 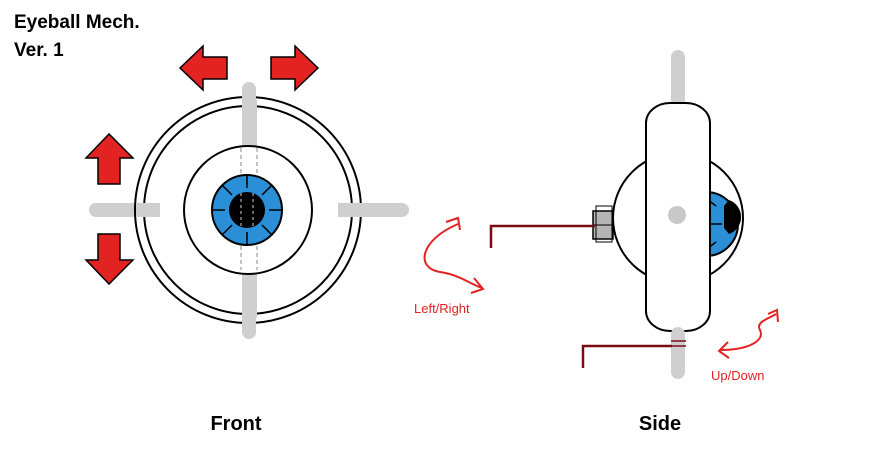 What do you see at coordinates (604, 224) in the screenshot?
I see `side-nut-flange` at bounding box center [604, 224].